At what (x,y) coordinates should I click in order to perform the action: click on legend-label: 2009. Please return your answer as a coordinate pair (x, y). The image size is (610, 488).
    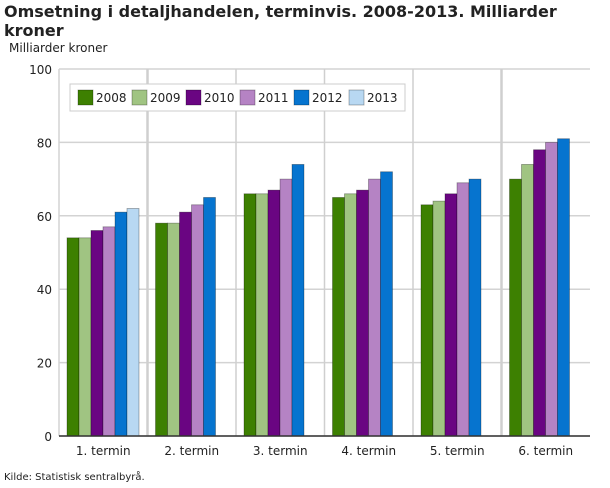
    Looking at the image, I should click on (165, 98).